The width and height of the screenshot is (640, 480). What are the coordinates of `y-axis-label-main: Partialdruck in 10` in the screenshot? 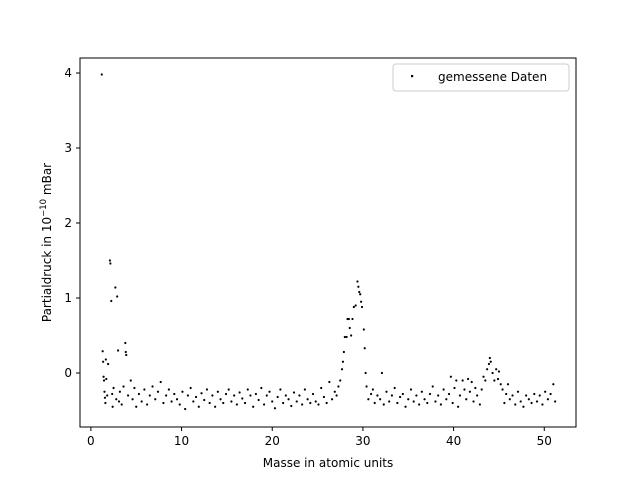 It's located at (47, 269).